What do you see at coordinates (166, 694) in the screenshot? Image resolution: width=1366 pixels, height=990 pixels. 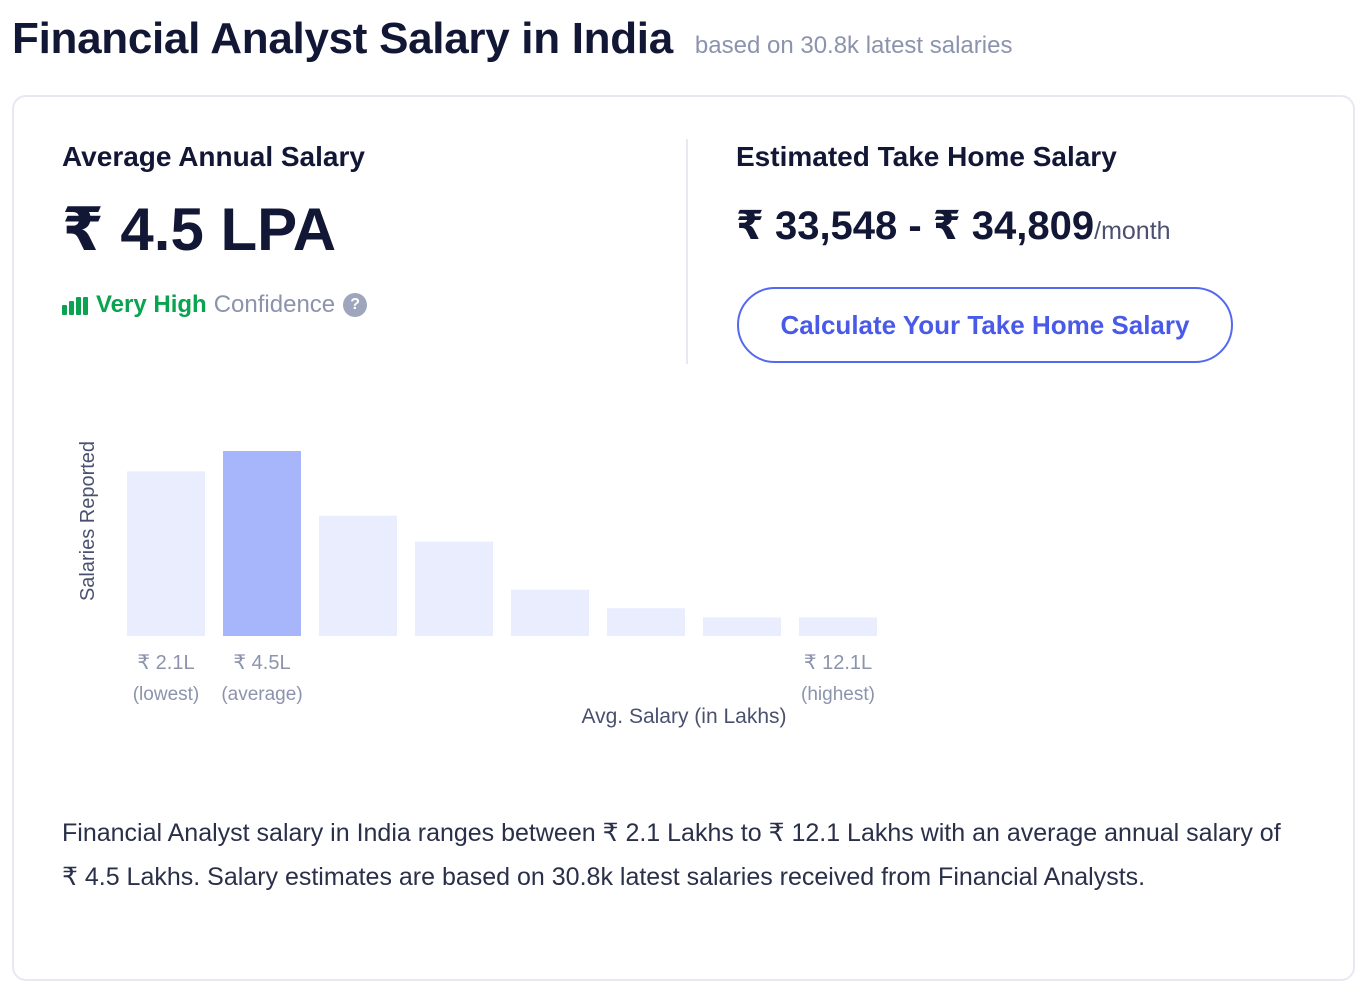 I see `tick-note: (lowest)` at bounding box center [166, 694].